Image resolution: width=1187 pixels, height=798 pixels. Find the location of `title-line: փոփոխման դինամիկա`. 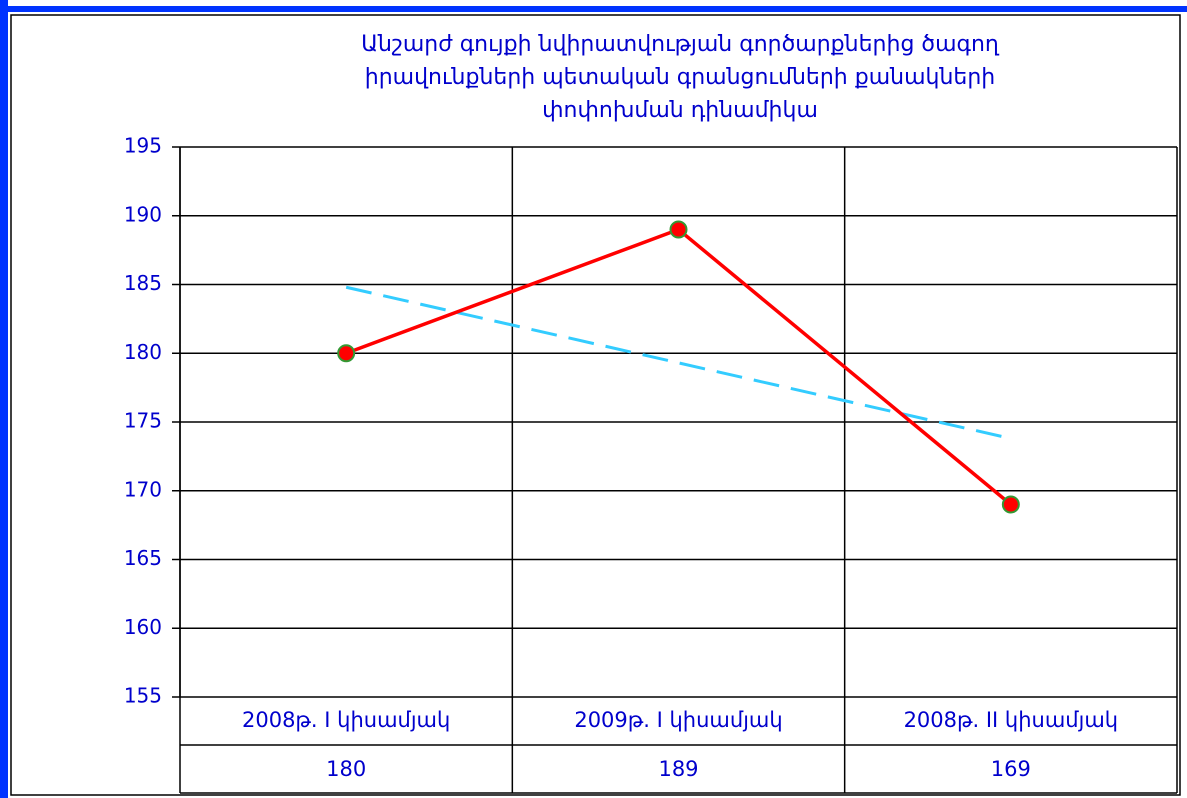

title-line: փոփոխման դինամիկա is located at coordinates (680, 110).